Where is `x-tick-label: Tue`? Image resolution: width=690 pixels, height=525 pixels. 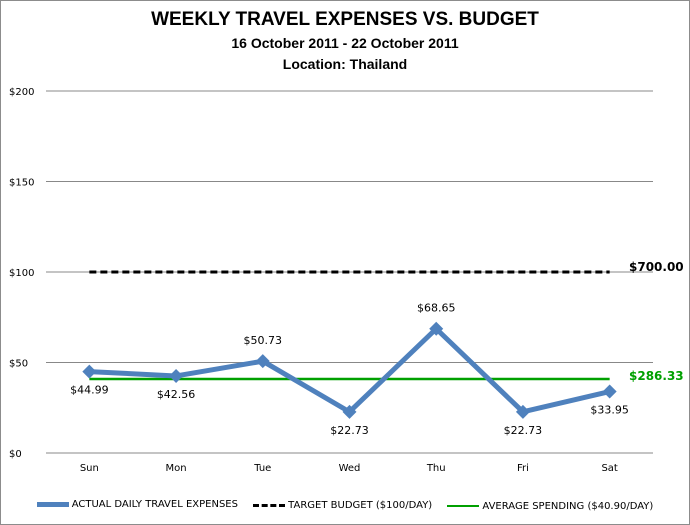
x-tick-label: Tue is located at coordinates (262, 468).